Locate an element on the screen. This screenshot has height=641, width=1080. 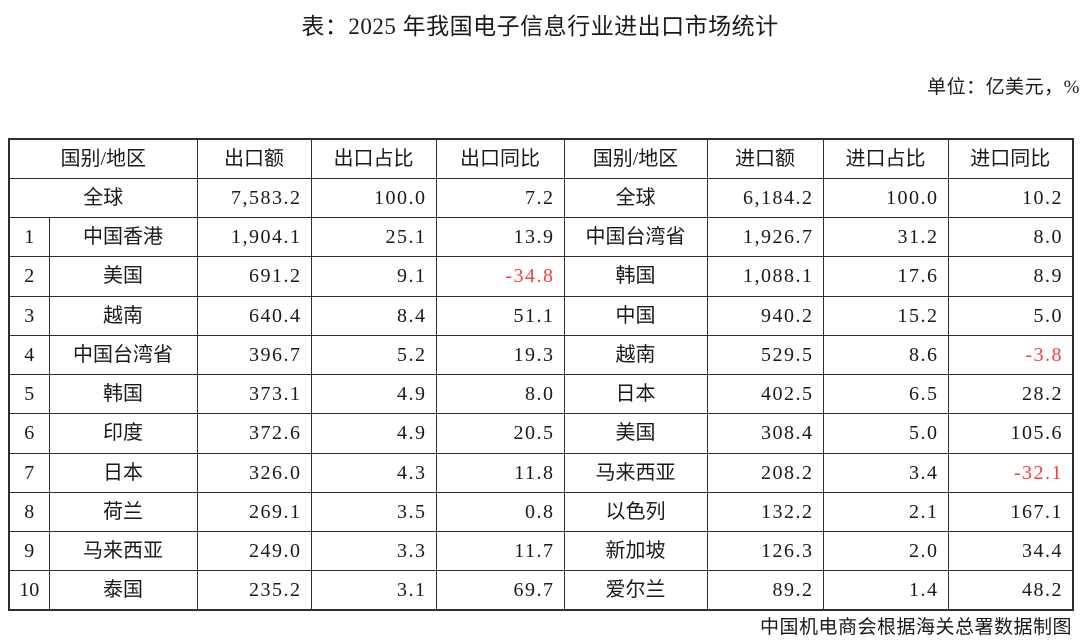
export-value-cell: 372.6 is located at coordinates (254, 433).